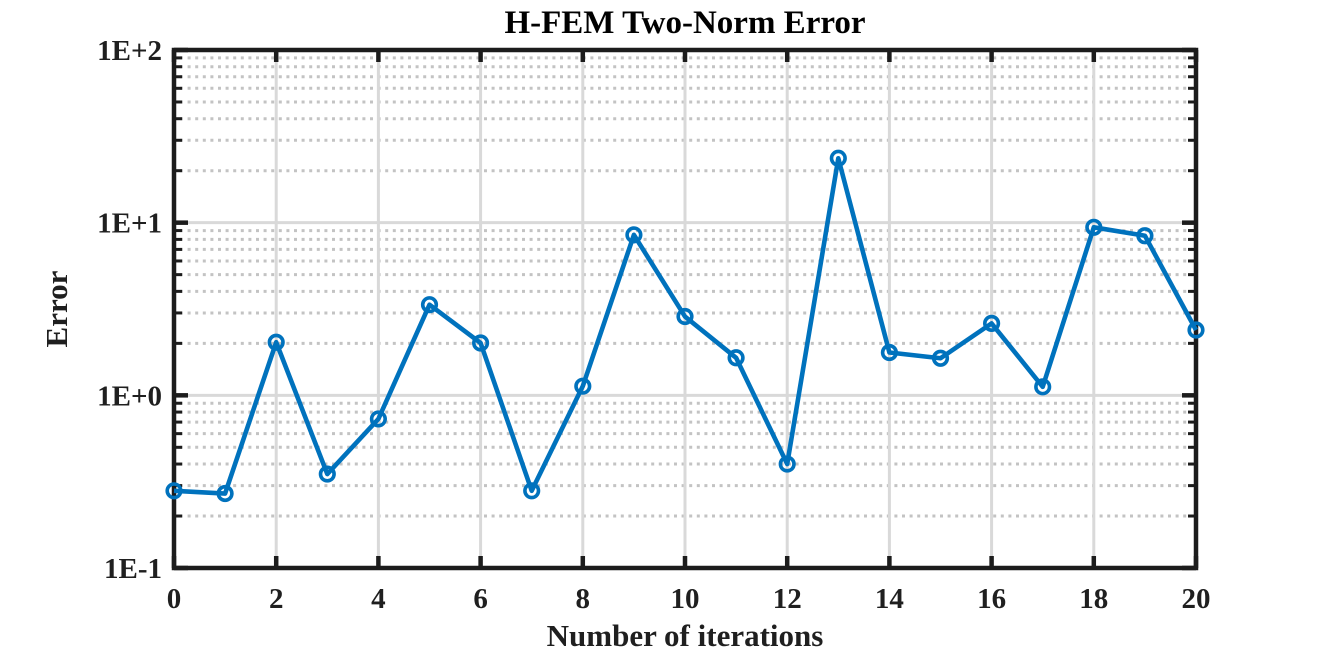 The width and height of the screenshot is (1323, 661). Describe the element at coordinates (685, 23) in the screenshot. I see `chart-title: H-FEM Two-Norm Error` at that location.